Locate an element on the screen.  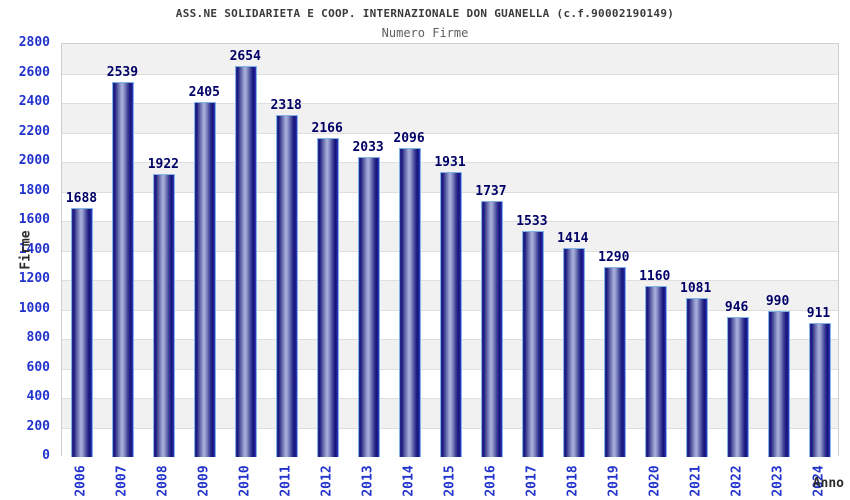
y-tick-label: 2600 is located at coordinates (34, 72).